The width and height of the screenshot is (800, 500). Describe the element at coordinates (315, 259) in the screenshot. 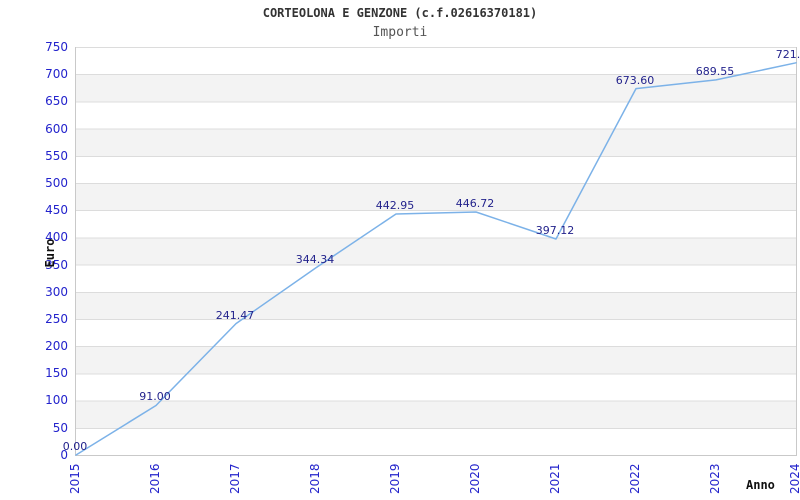

I see `point-label: 344.34` at that location.